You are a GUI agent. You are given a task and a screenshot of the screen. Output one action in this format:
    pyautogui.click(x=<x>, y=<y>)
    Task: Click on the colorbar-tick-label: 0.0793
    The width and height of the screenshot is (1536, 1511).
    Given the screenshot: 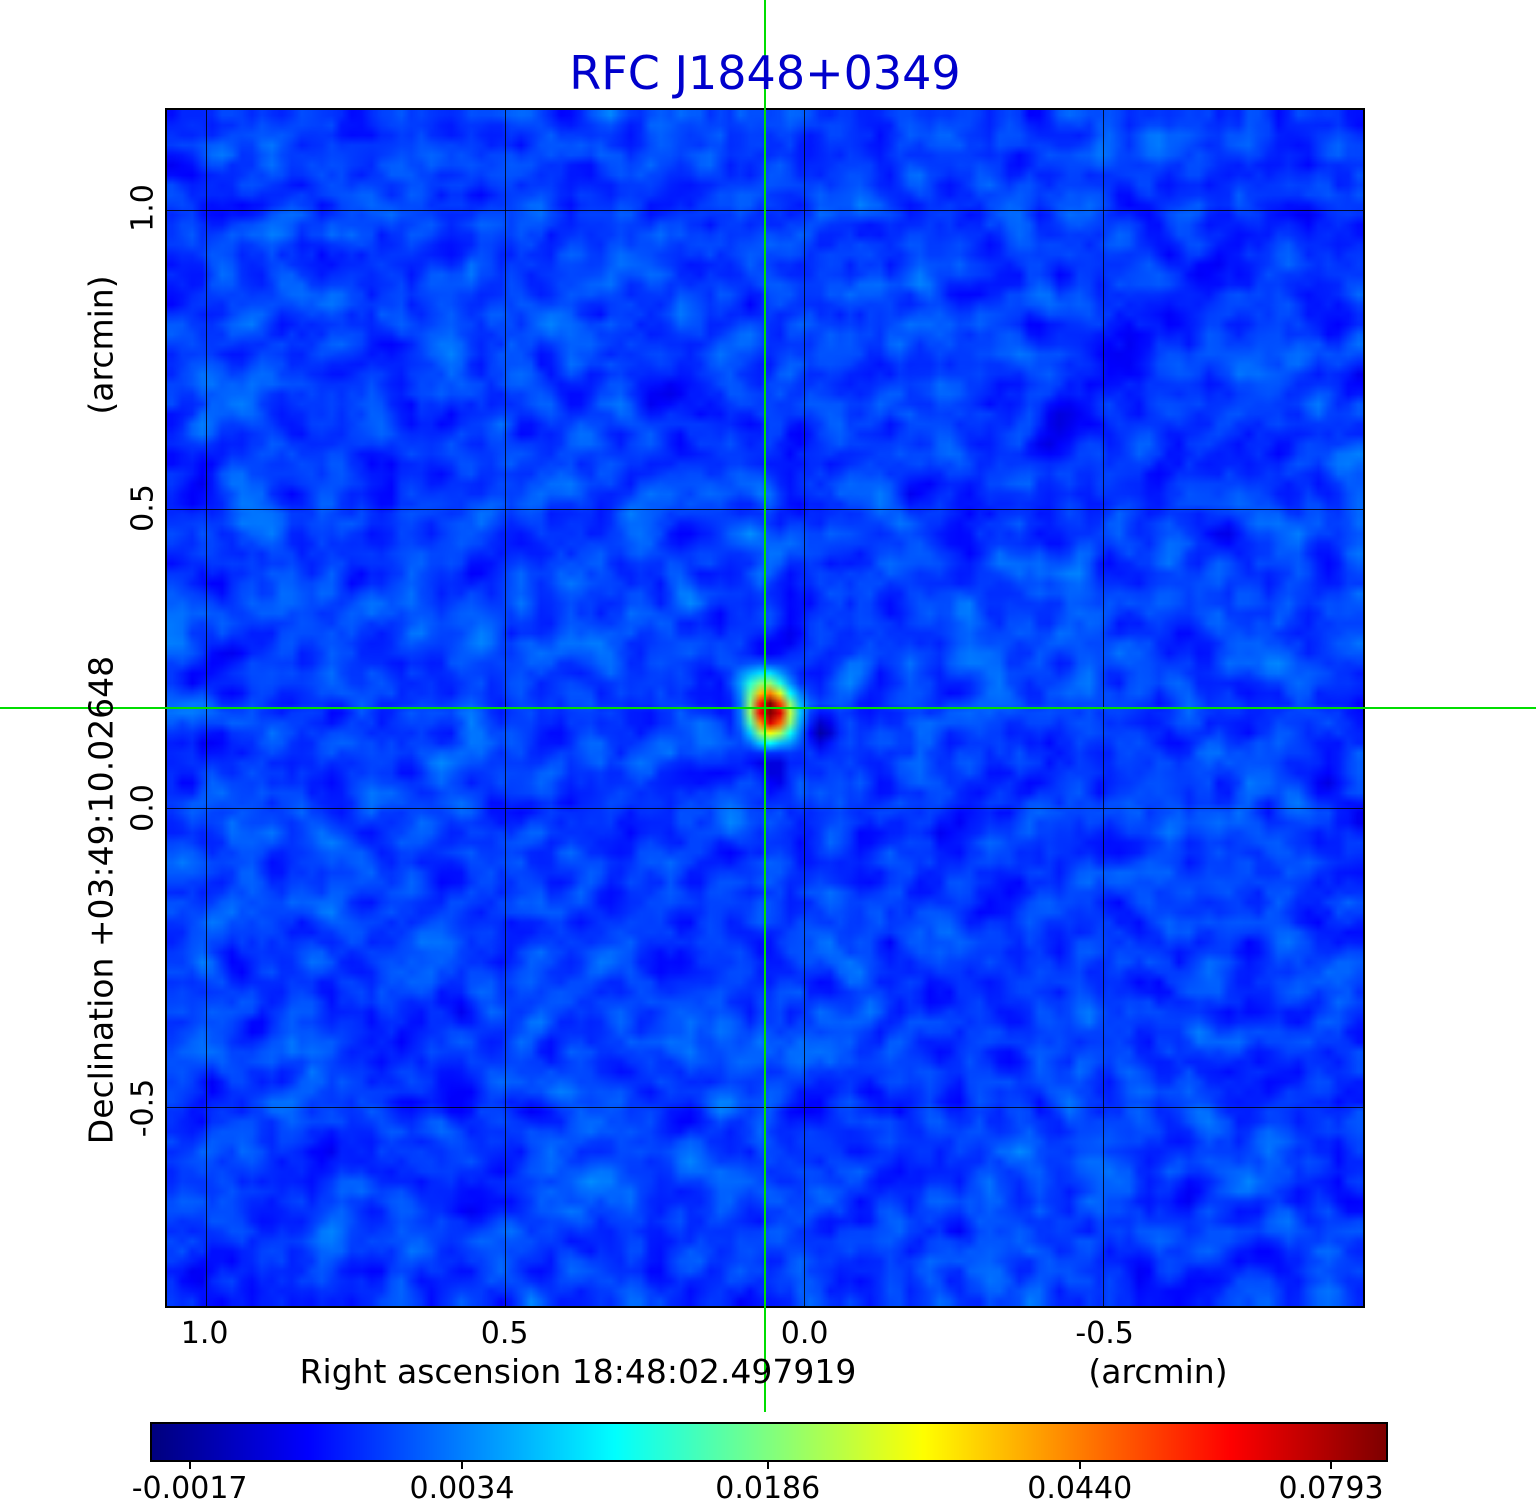 What is the action you would take?
    pyautogui.click(x=1331, y=1488)
    